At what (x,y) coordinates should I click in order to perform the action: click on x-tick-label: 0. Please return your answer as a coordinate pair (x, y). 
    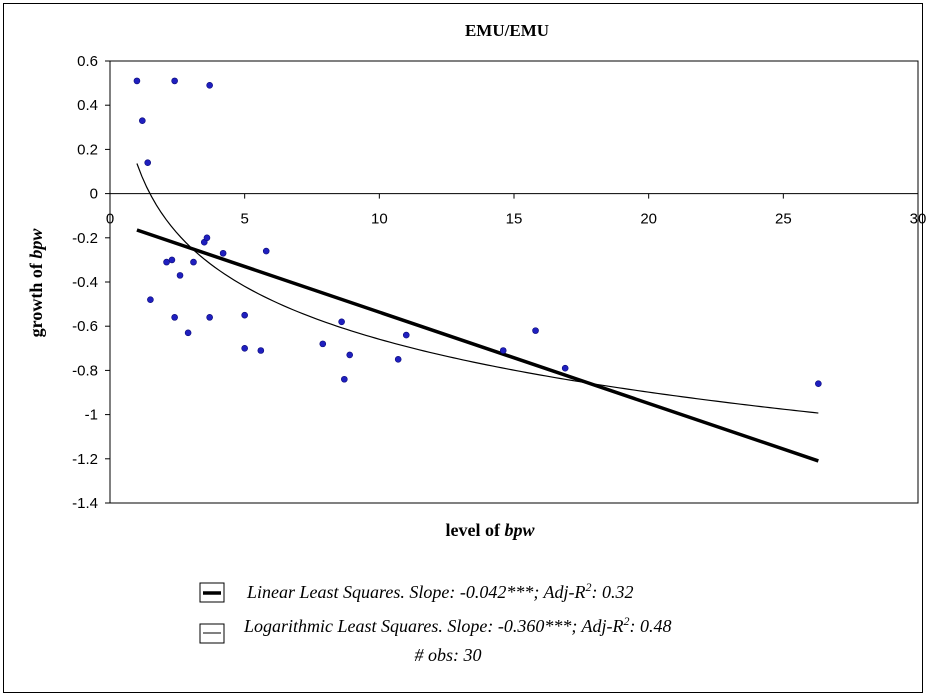
    Looking at the image, I should click on (110, 219).